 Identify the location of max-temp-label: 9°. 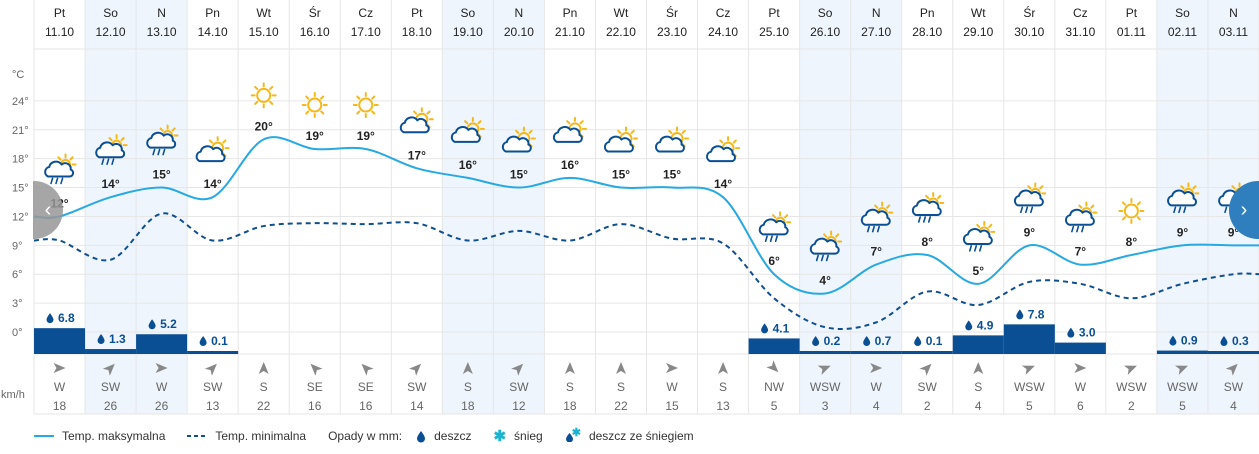
(1234, 232).